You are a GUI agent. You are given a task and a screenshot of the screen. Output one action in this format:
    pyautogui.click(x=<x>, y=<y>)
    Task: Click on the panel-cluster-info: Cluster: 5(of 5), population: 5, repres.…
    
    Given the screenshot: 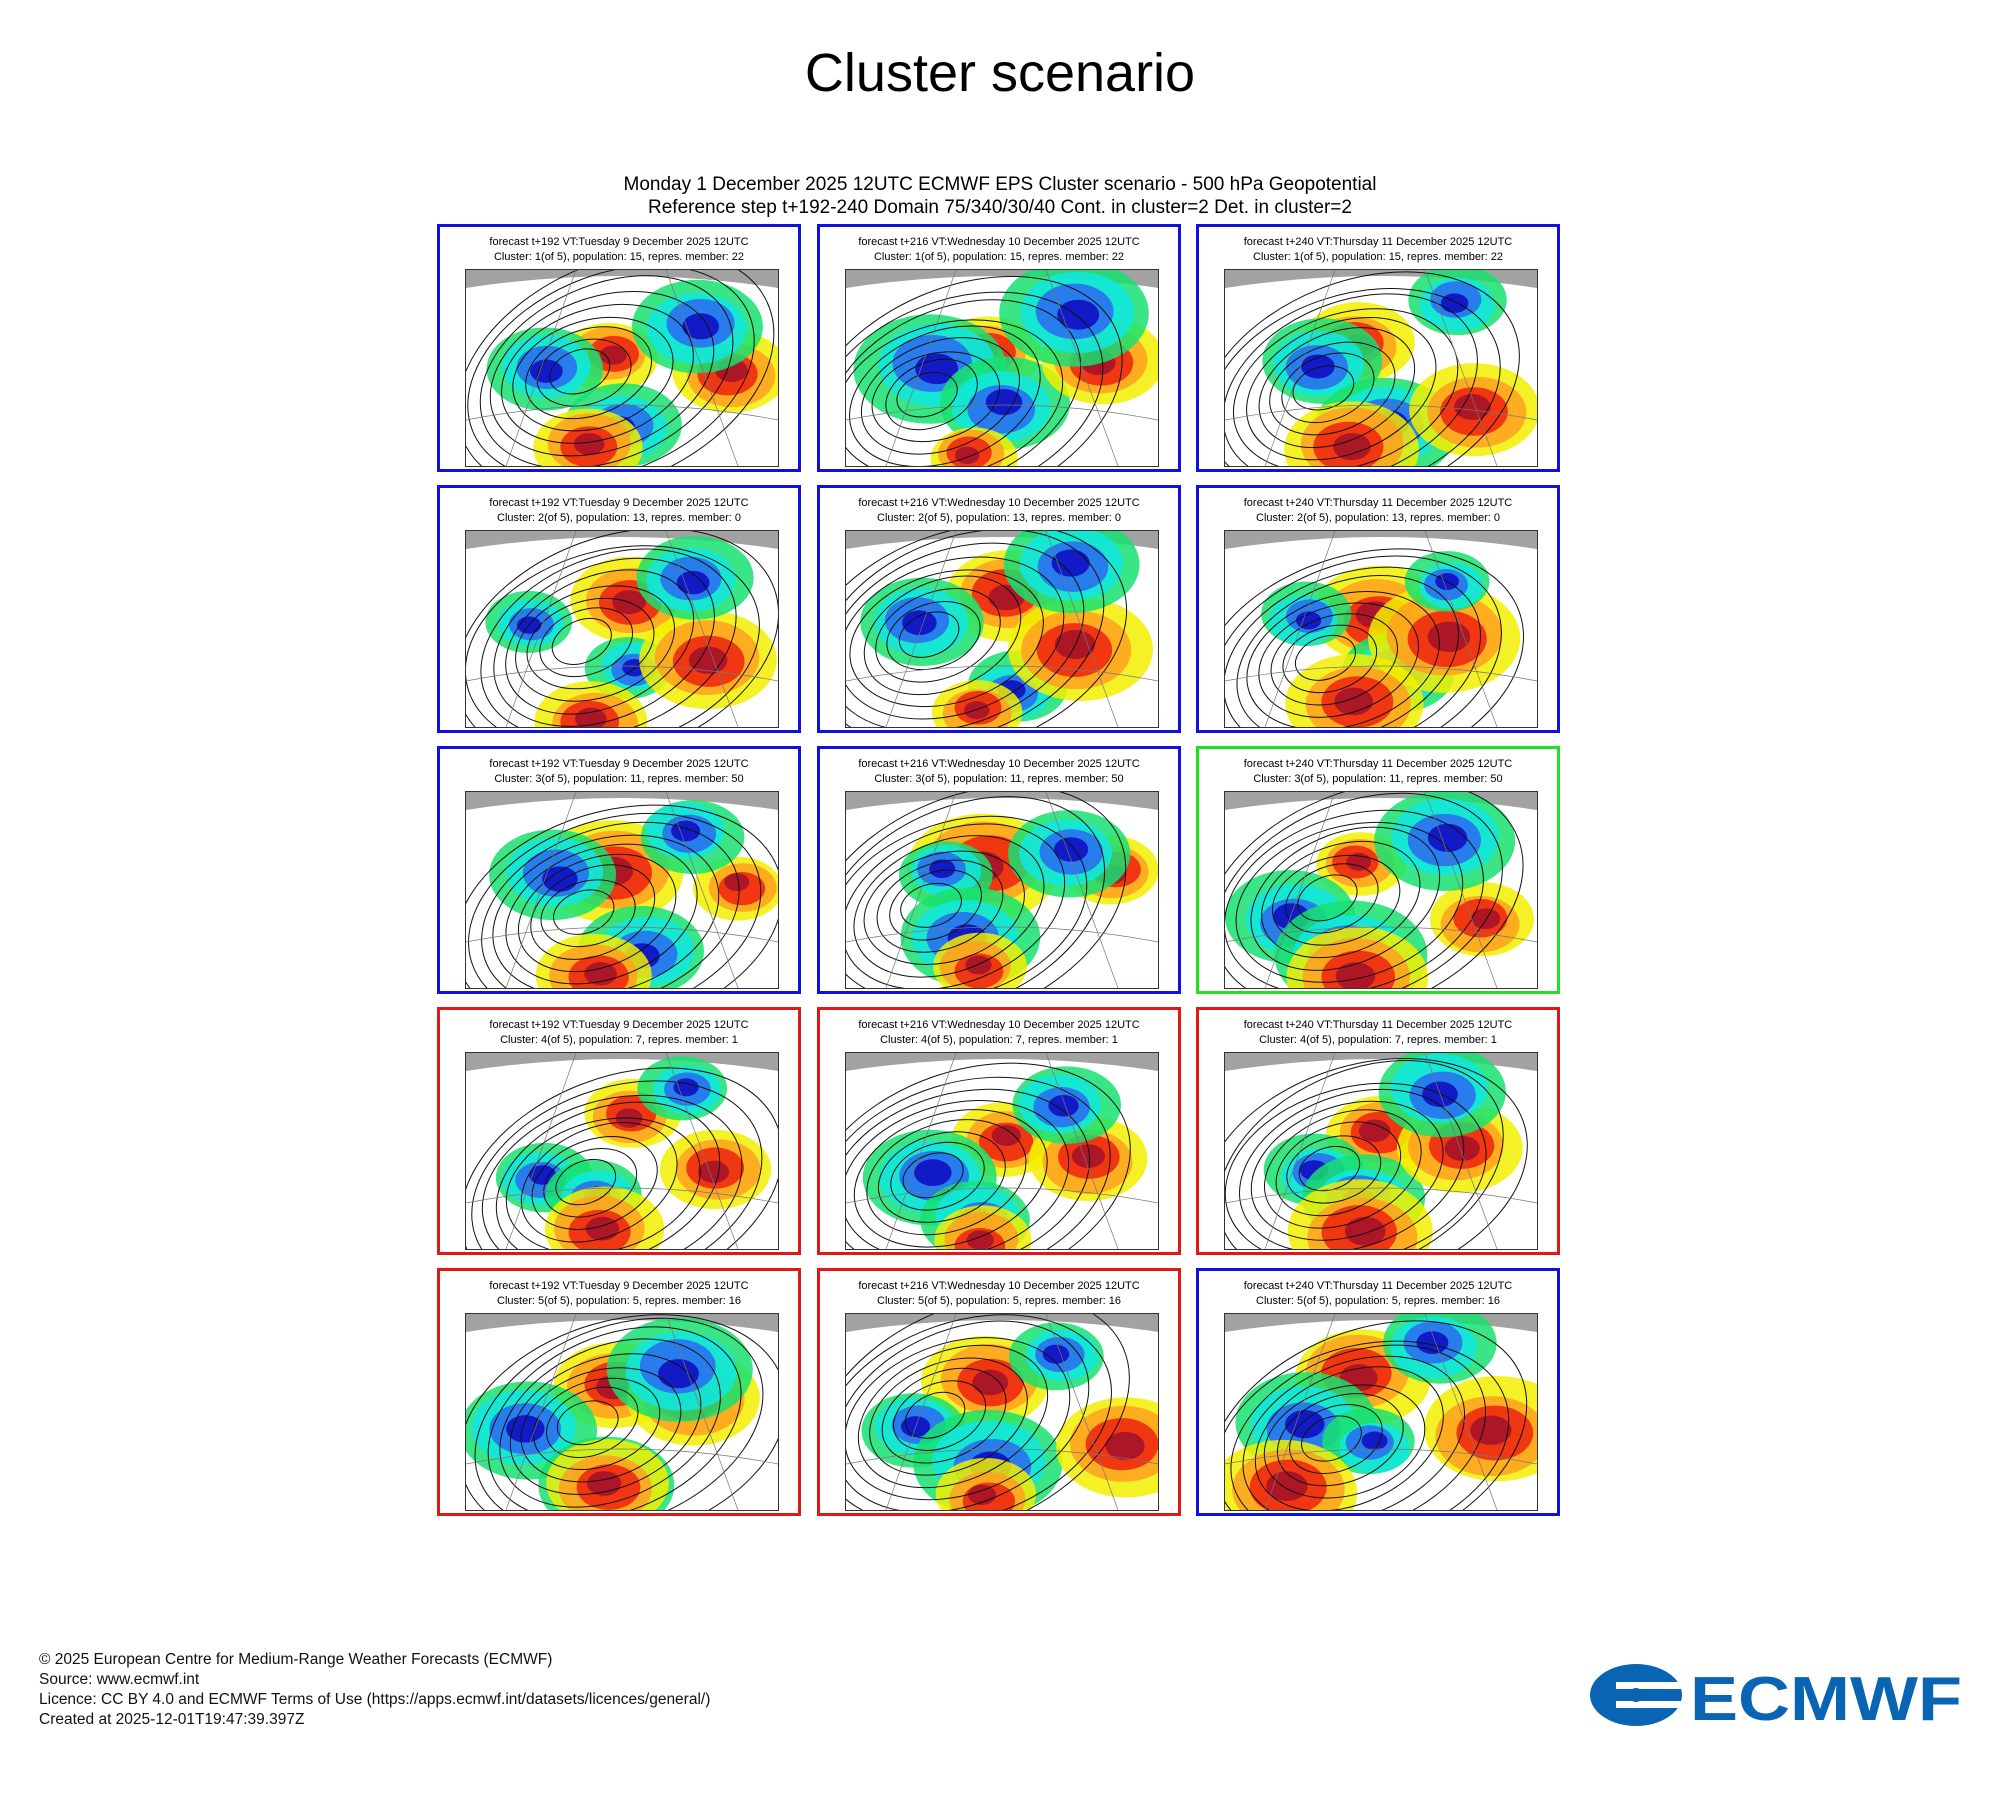 What is the action you would take?
    pyautogui.click(x=1378, y=1301)
    